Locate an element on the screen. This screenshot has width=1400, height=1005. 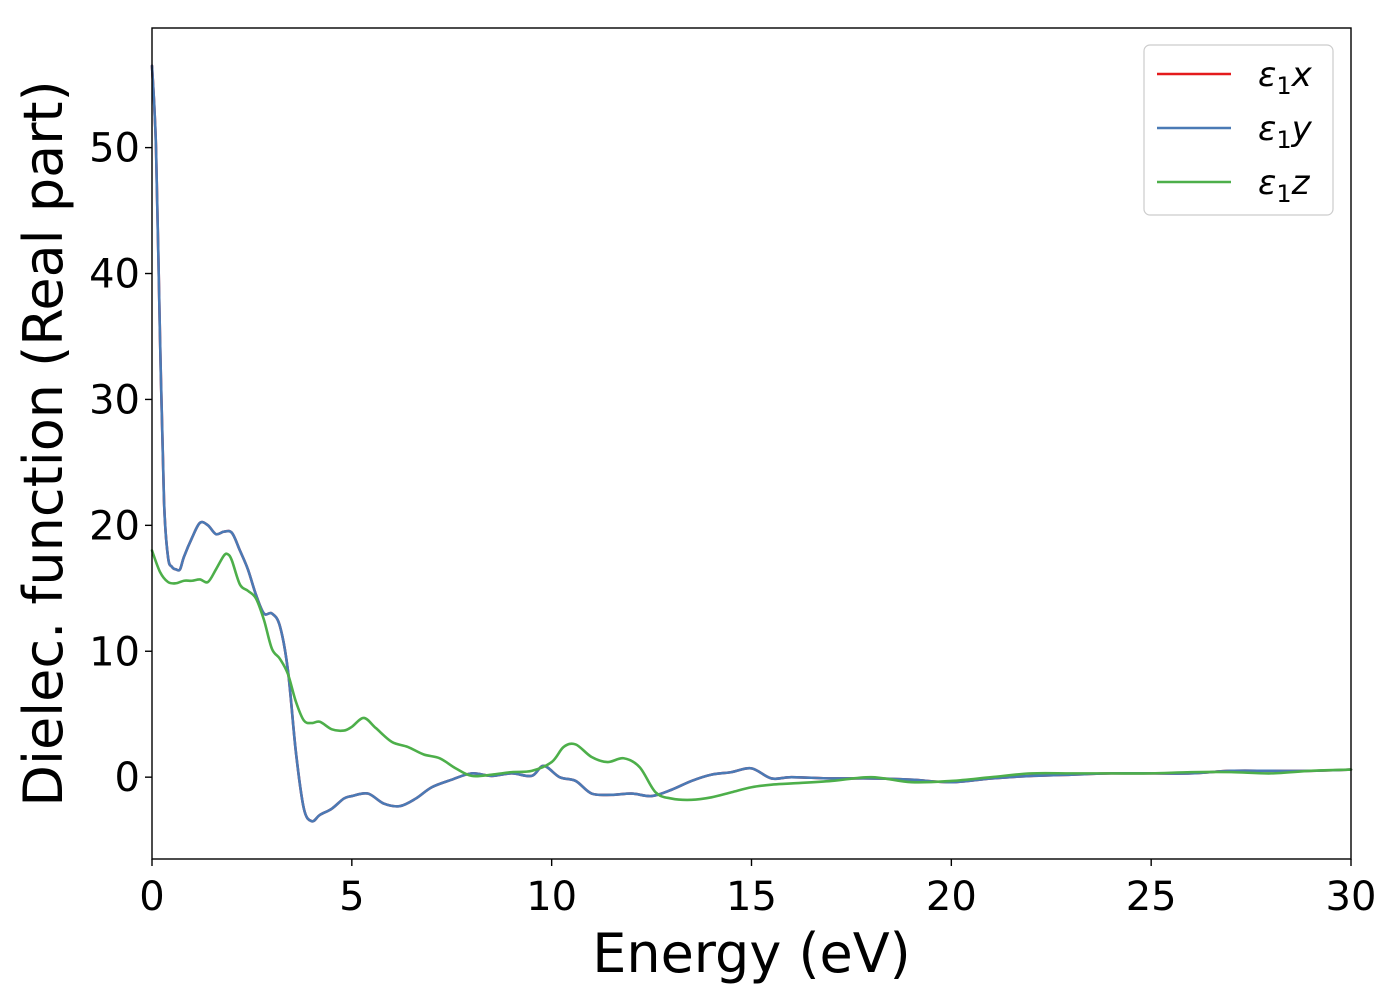
x-tick-label: 0 is located at coordinates (151, 897).